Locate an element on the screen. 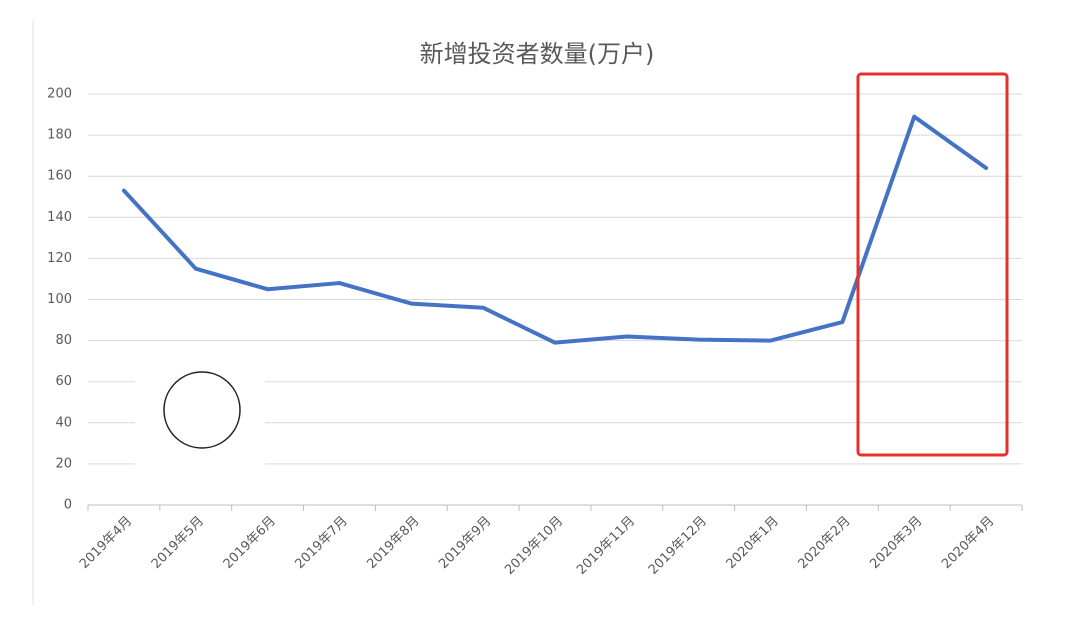  x-tick-label: 2020年4月 is located at coordinates (968, 543).